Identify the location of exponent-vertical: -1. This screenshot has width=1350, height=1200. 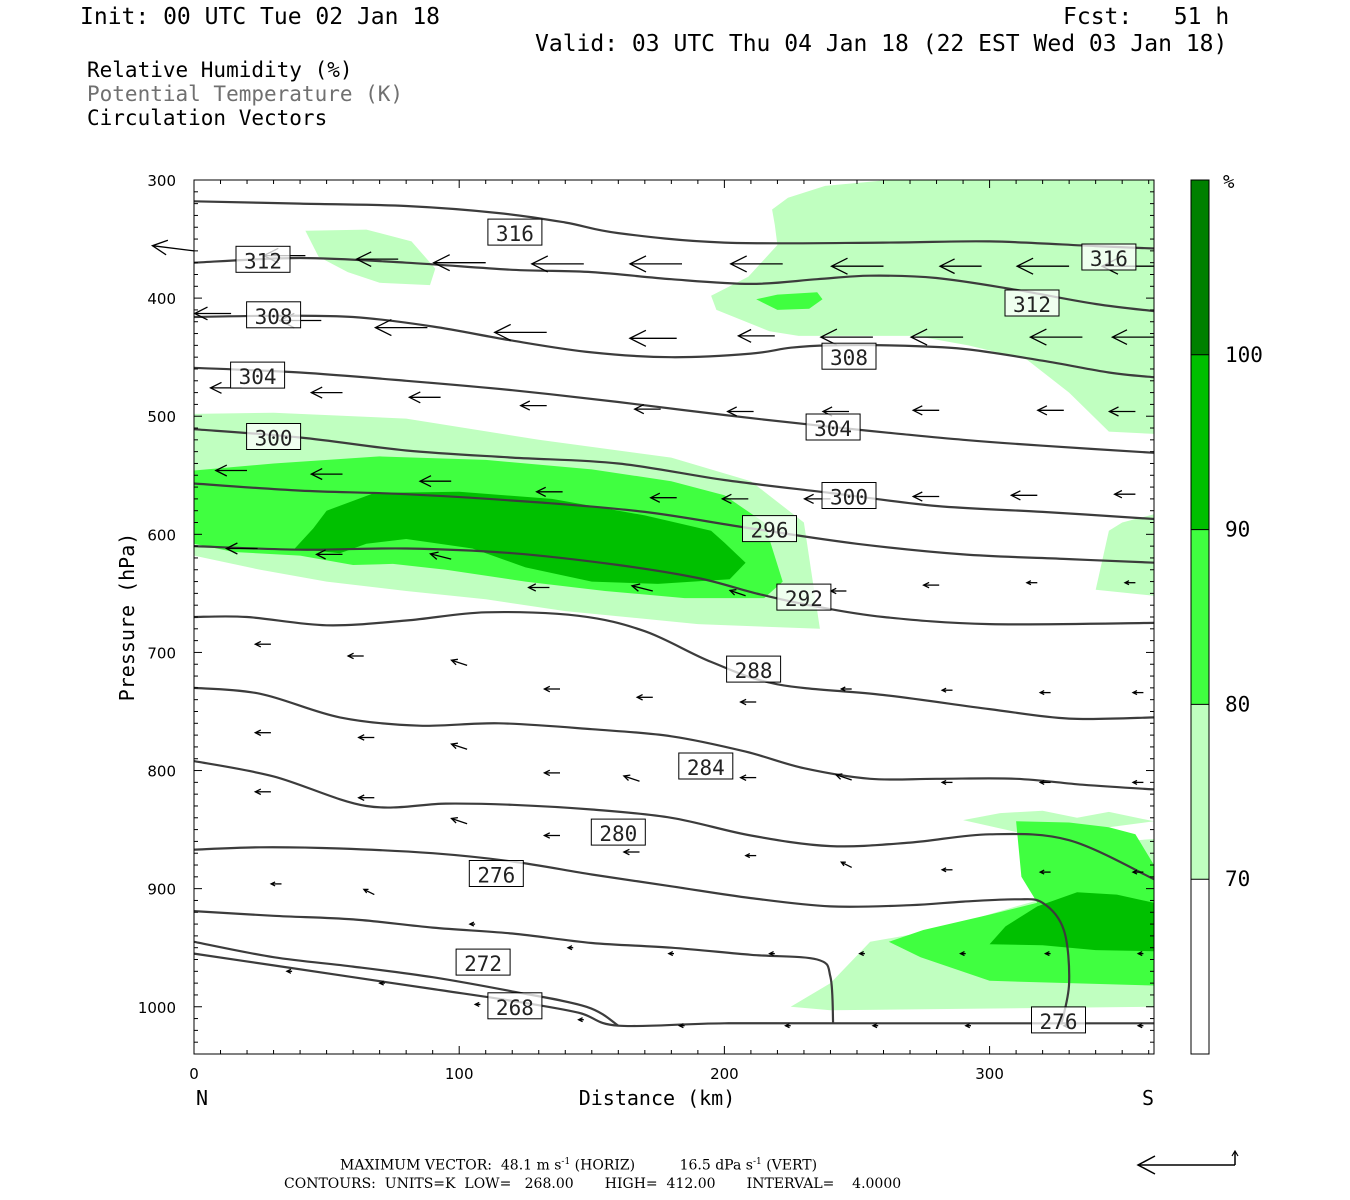
(757, 1162).